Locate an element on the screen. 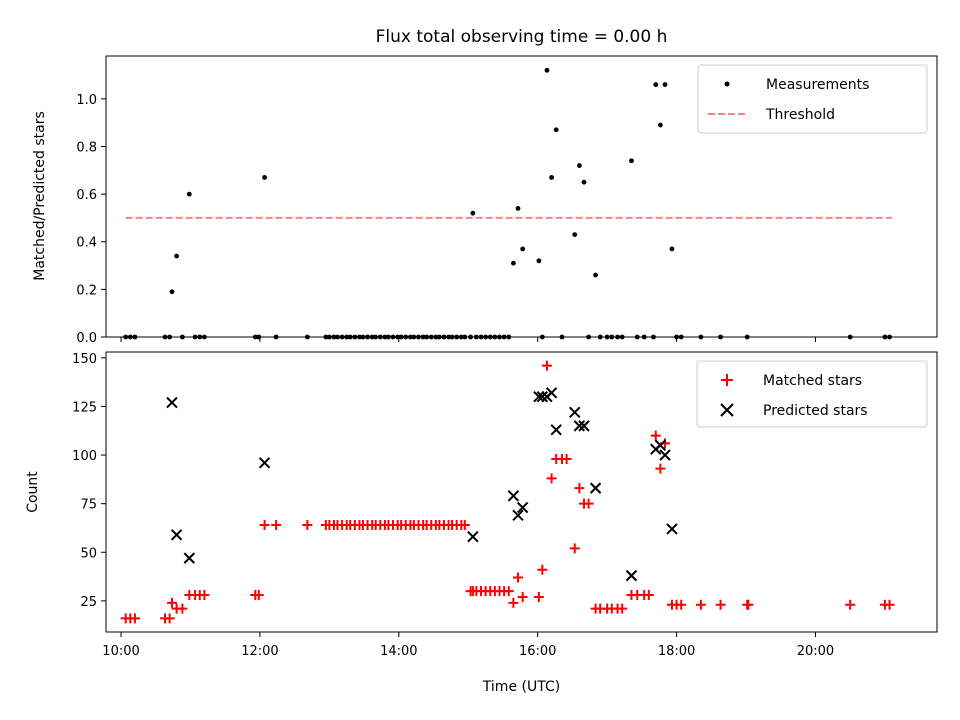 This screenshot has height=720, width=960. top-y-tick-label: 0.2 is located at coordinates (86, 290).